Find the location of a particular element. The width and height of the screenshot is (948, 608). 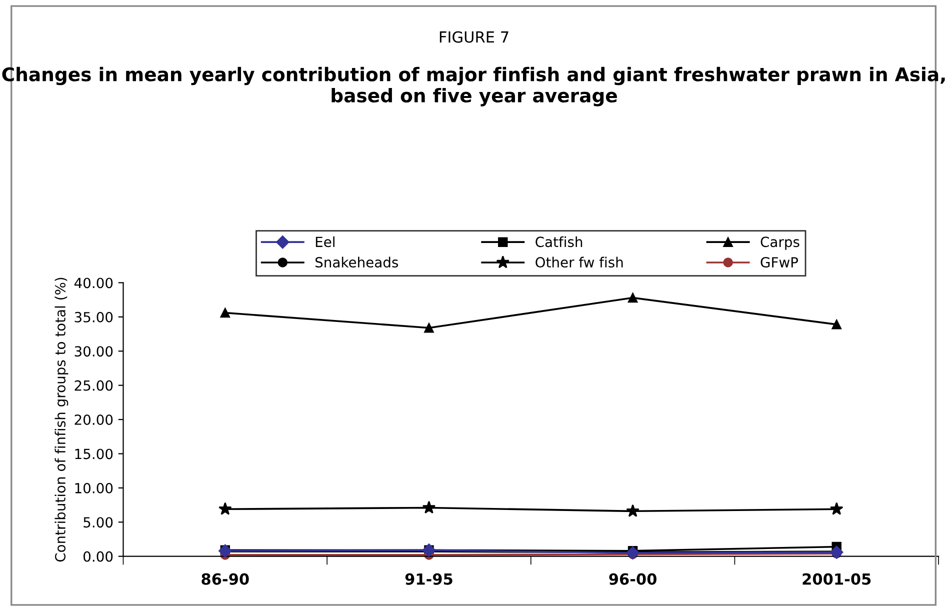

y-tick-label: 40.00 is located at coordinates (93, 283).